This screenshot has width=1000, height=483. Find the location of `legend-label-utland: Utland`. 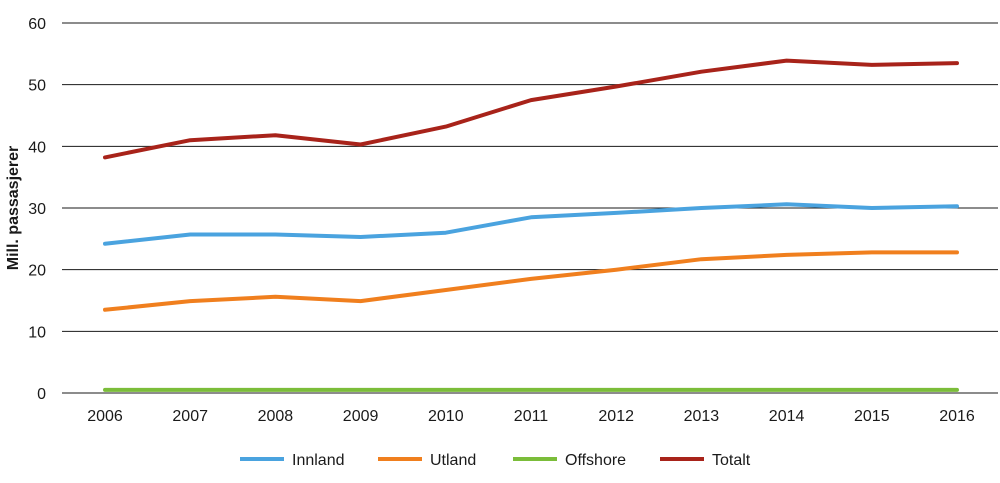

legend-label-utland: Utland is located at coordinates (453, 460).